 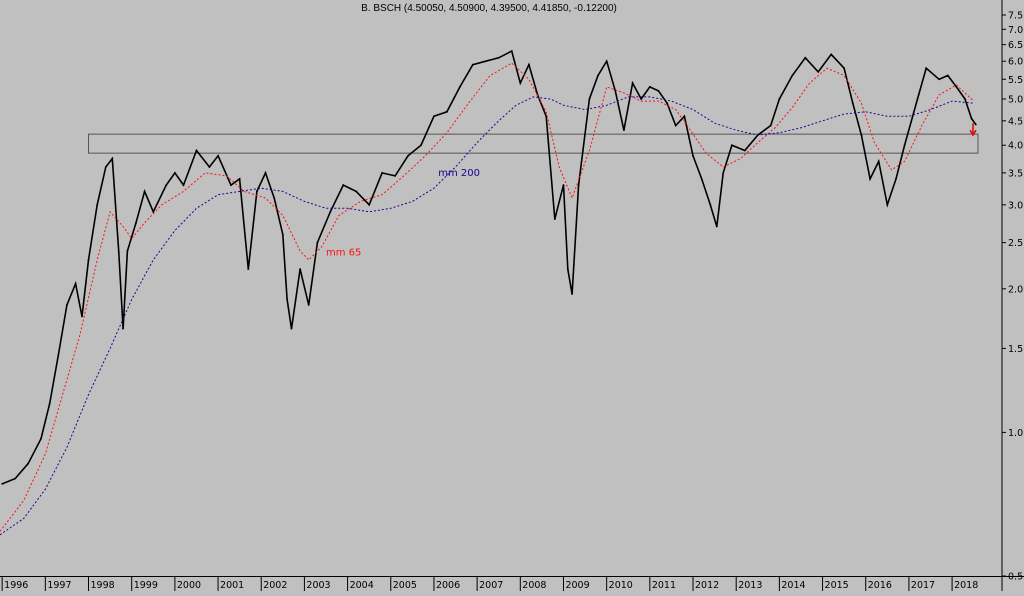 What do you see at coordinates (1015, 577) in the screenshot?
I see `y-tick-label: 0.5` at bounding box center [1015, 577].